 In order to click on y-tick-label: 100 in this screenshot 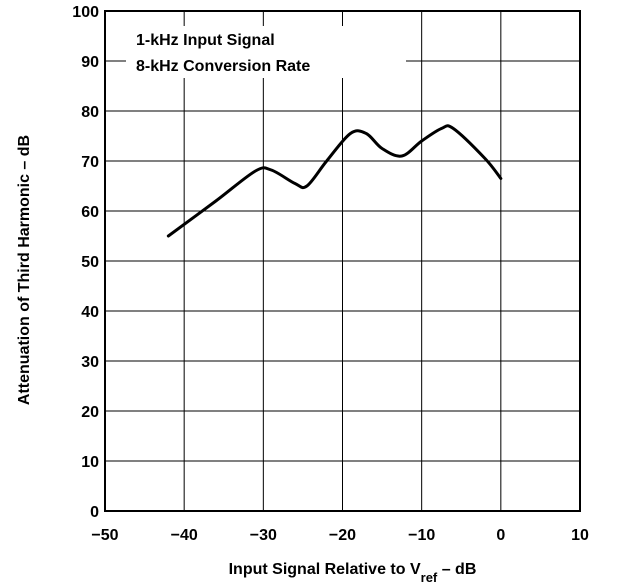, I will do `click(85, 12)`.